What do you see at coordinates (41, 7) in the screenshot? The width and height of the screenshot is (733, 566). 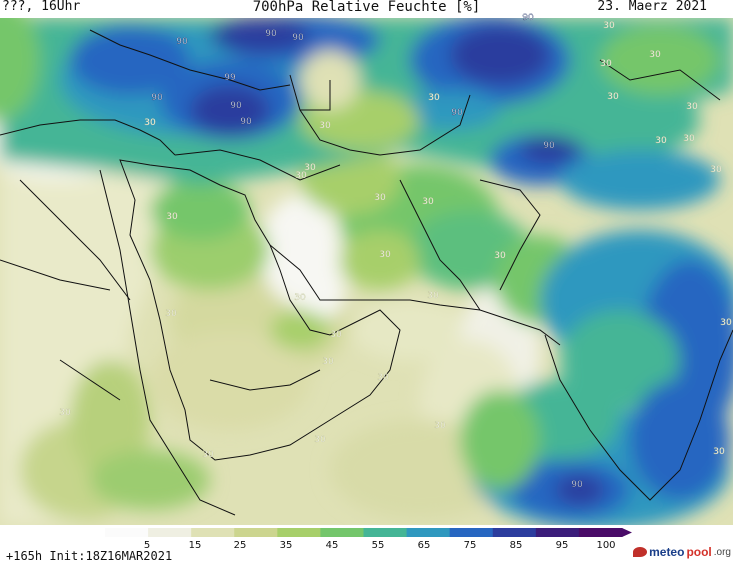 I see `forecast-time-label: ???, 16Uhr` at bounding box center [41, 7].